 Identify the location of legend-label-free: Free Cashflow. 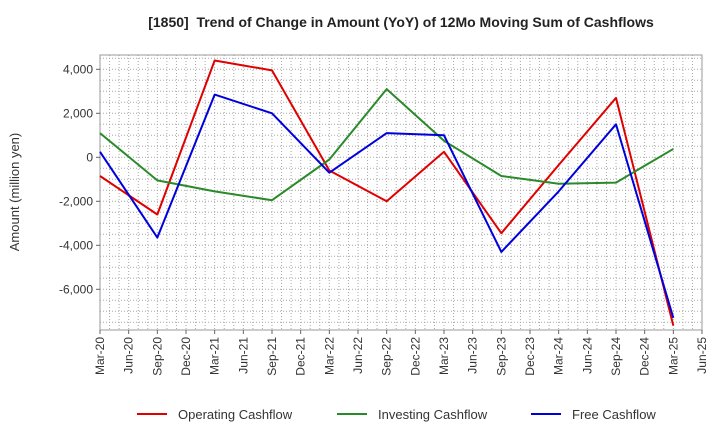
(614, 414).